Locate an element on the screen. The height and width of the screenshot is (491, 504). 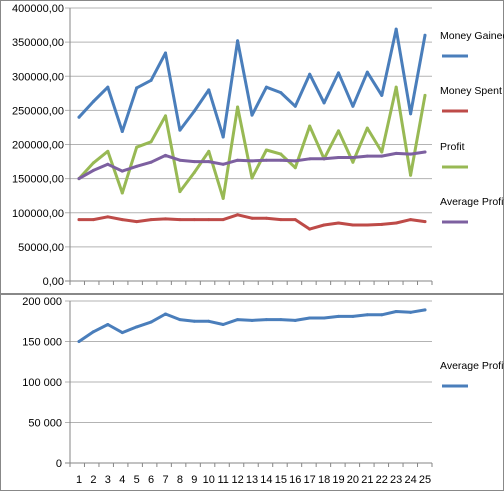
x-tick-label: 23 is located at coordinates (396, 480).